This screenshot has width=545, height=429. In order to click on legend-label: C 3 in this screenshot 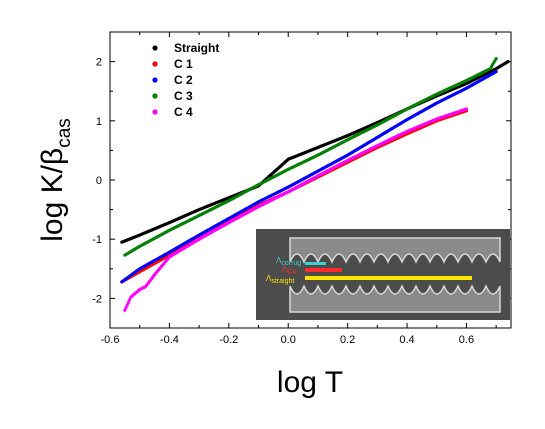, I will do `click(183, 96)`.